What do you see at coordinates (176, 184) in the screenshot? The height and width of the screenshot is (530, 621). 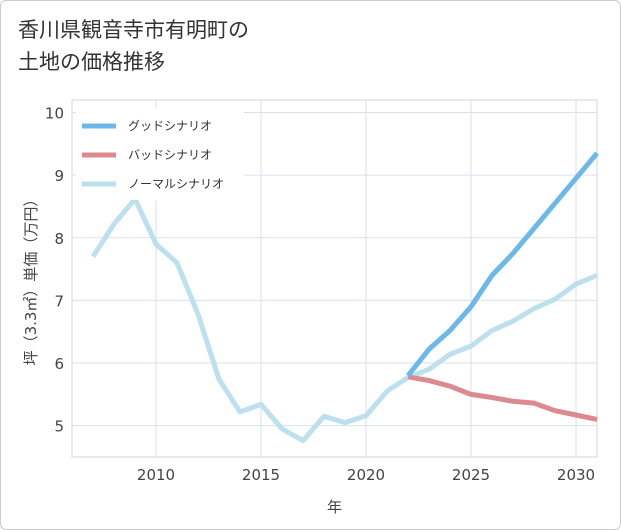 I see `legend-label-2: ノーマルシナリオ` at bounding box center [176, 184].